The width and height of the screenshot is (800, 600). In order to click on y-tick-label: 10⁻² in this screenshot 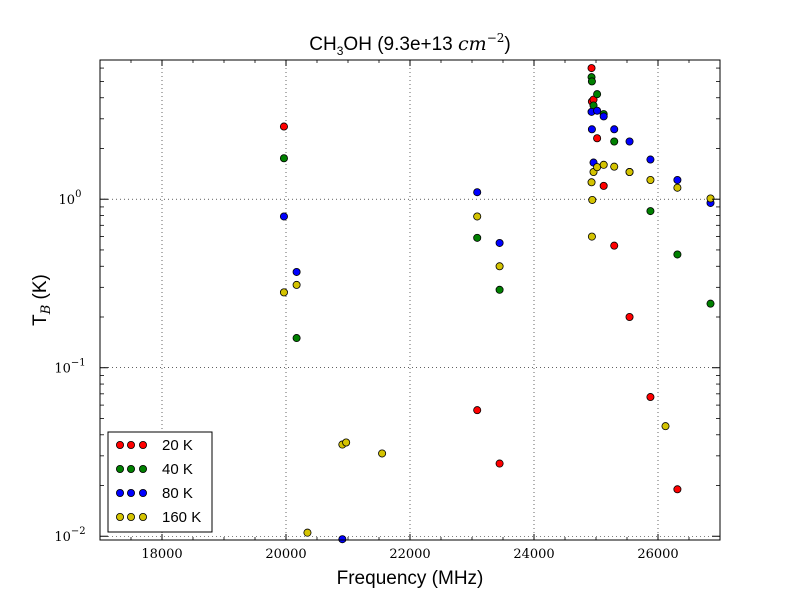, I will do `click(69, 535)`.